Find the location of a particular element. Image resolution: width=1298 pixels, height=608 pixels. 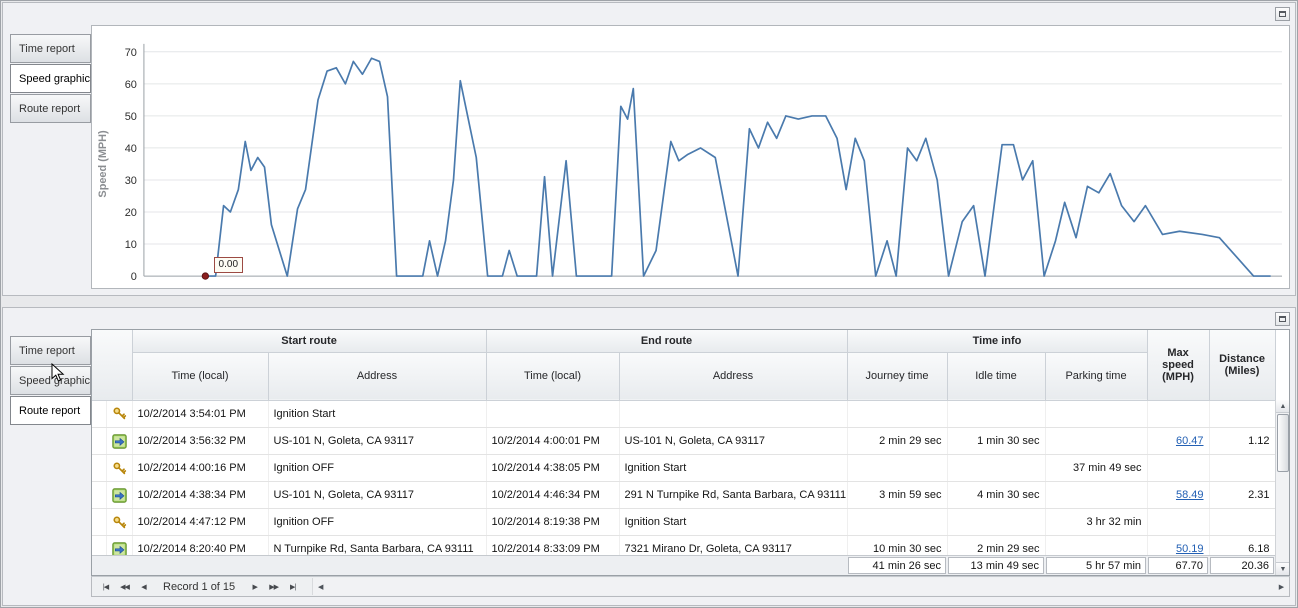

distance-cell: 2.31 is located at coordinates (1242, 495).